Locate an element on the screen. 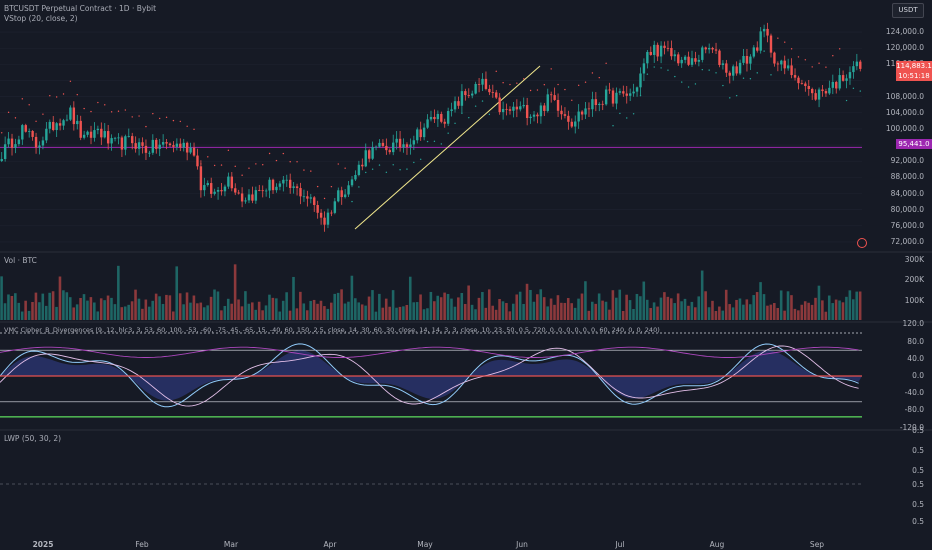 Image resolution: width=932 pixels, height=550 pixels. currency-button: USDT is located at coordinates (908, 10).